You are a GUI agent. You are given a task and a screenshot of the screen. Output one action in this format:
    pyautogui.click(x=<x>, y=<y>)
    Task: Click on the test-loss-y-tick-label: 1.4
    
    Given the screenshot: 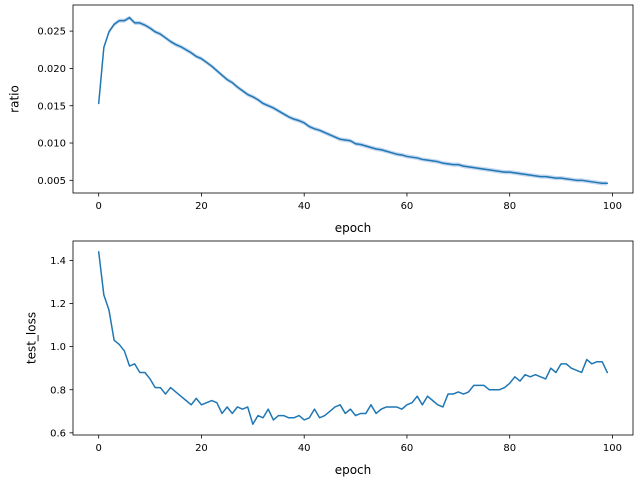 What is the action you would take?
    pyautogui.click(x=58, y=261)
    